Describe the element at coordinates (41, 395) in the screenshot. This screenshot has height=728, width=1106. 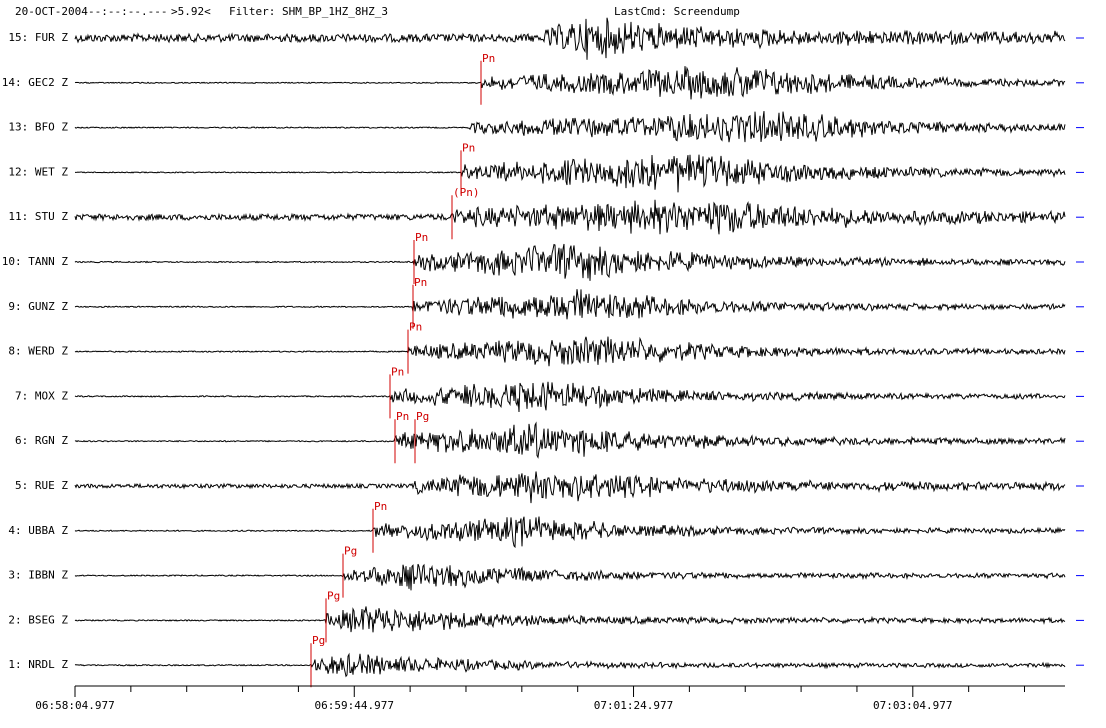
I see `trace-label: 7: MOX Z` at that location.